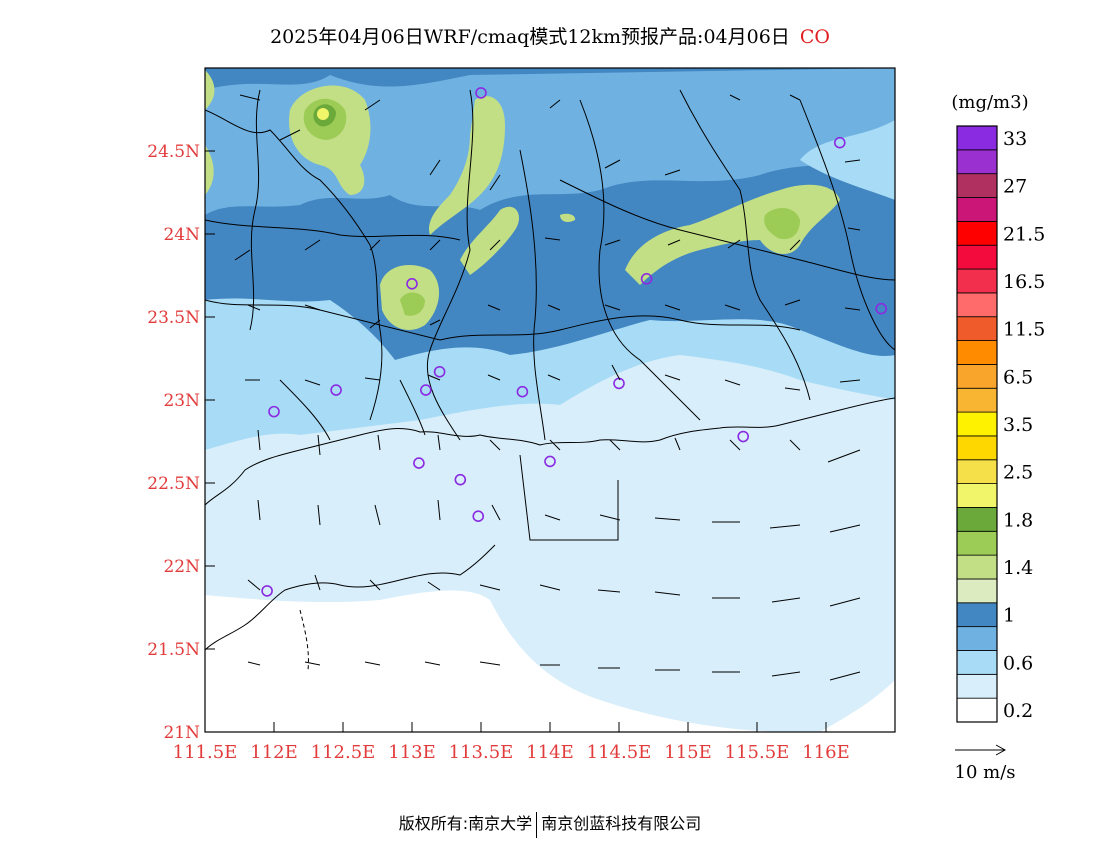  Describe the element at coordinates (274, 752) in the screenshot. I see `x-tick-label: 112E` at that location.